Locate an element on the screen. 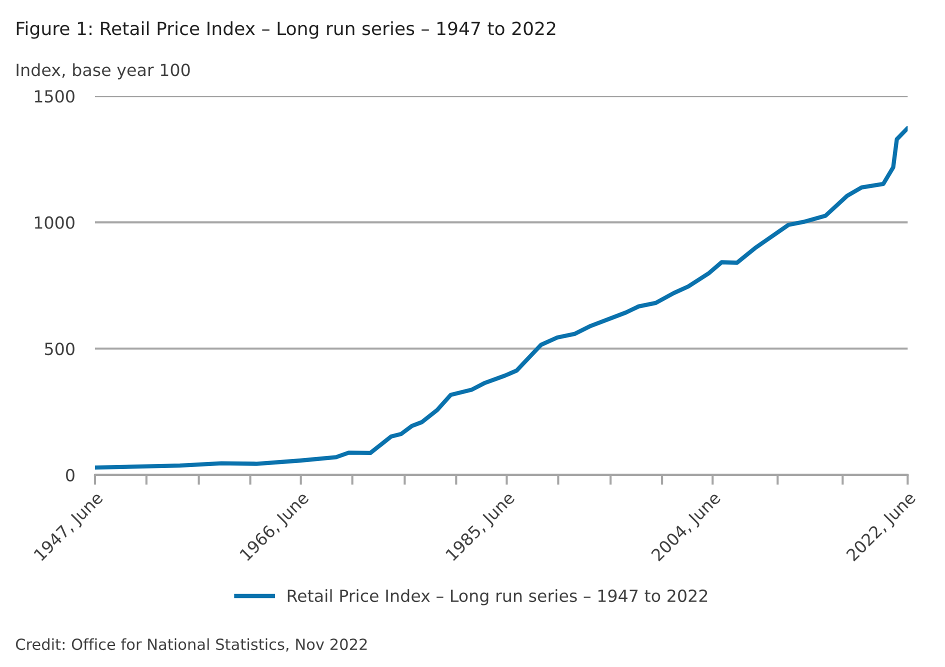 This screenshot has width=945, height=667. legend-label: Retail Price Index – Long run series – 1947 to 2022 is located at coordinates (498, 597).